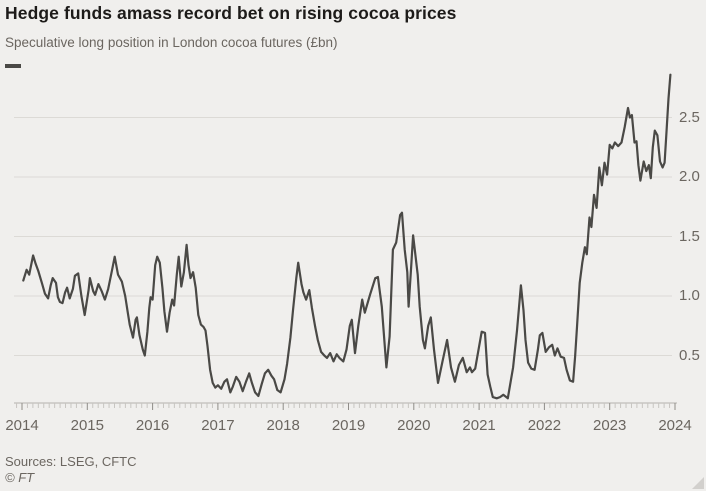  Describe the element at coordinates (13, 66) in the screenshot. I see `legend-line-key-icon` at that location.